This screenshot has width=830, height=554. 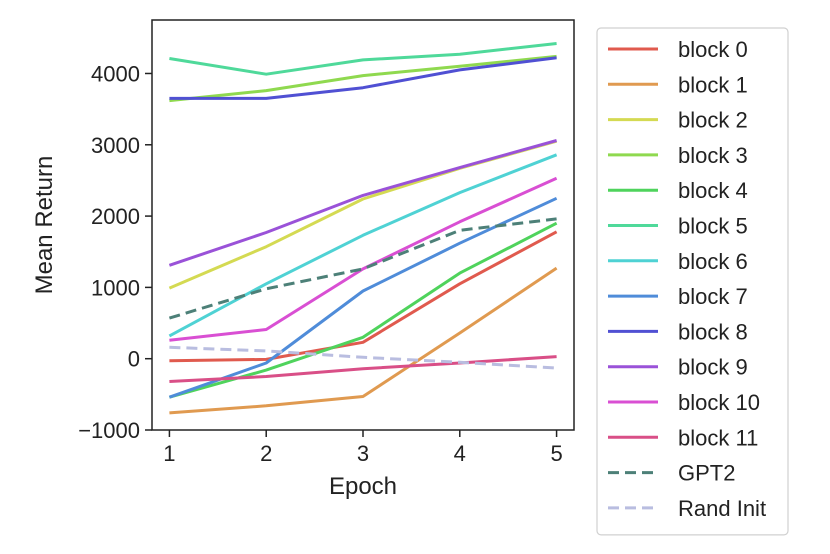 I want to click on x-axis-label: Epoch, so click(x=363, y=486).